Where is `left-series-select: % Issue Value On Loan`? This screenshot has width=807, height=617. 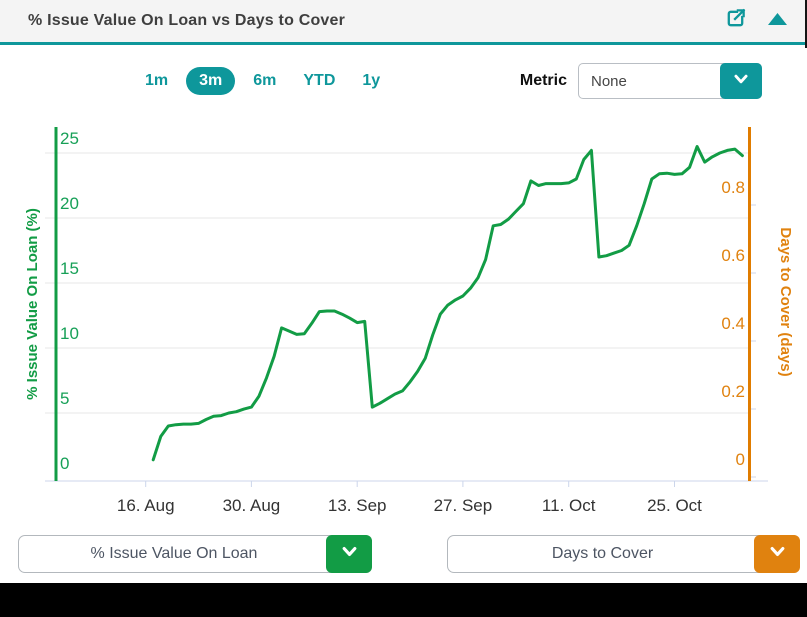
left-series-select: % Issue Value On Loan is located at coordinates (195, 554).